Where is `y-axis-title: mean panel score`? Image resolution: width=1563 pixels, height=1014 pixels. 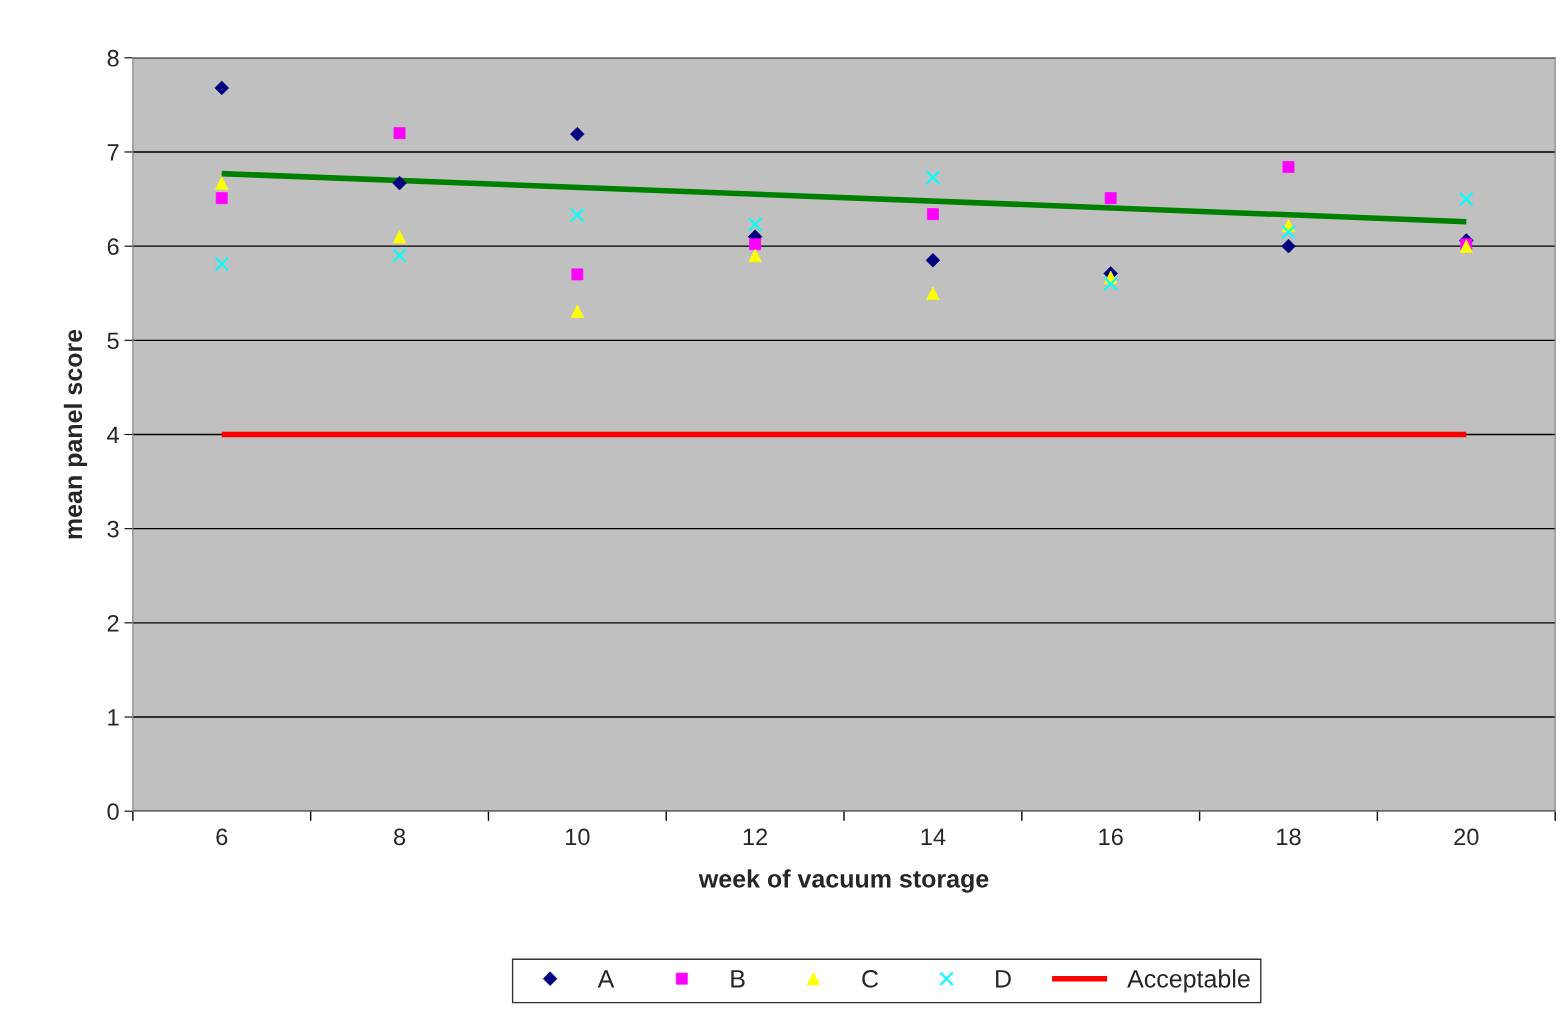
y-axis-title: mean panel score is located at coordinates (75, 434).